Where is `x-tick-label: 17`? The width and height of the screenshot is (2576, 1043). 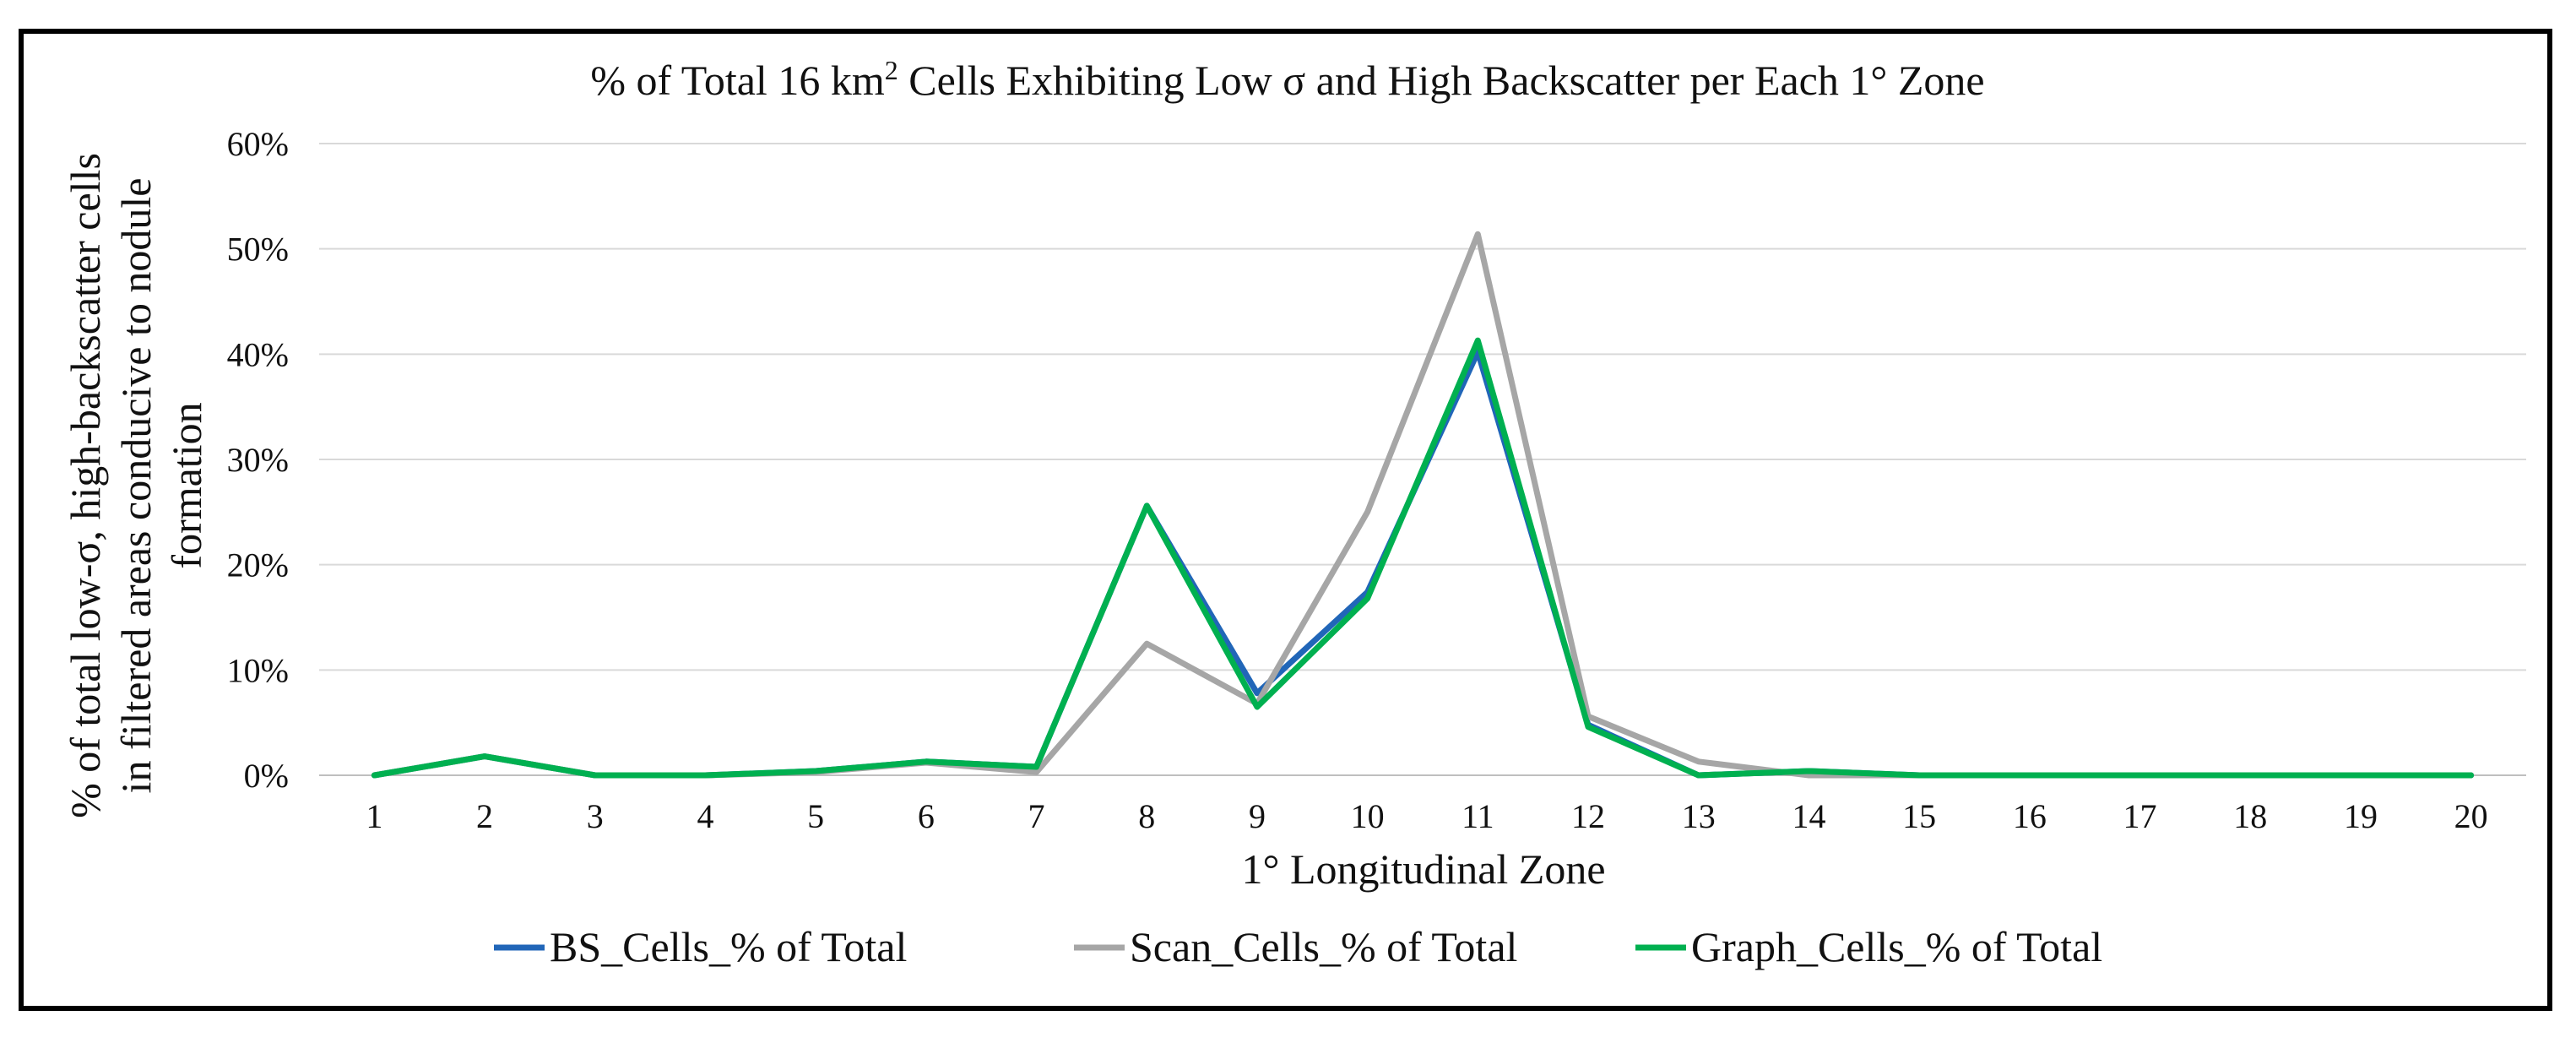
x-tick-label: 17 is located at coordinates (2140, 816).